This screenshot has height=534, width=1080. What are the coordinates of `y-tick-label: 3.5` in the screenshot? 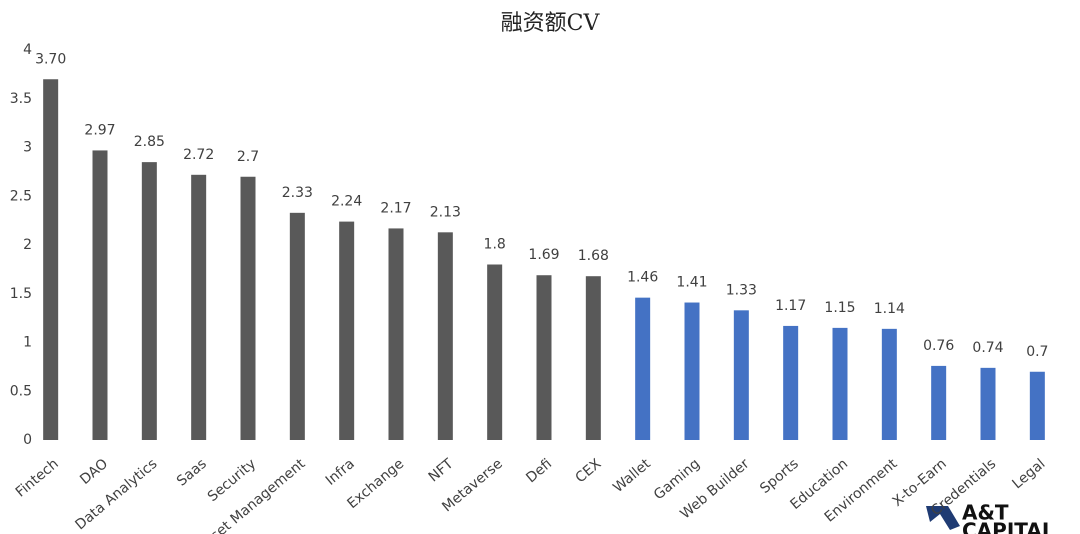 It's located at (21, 99).